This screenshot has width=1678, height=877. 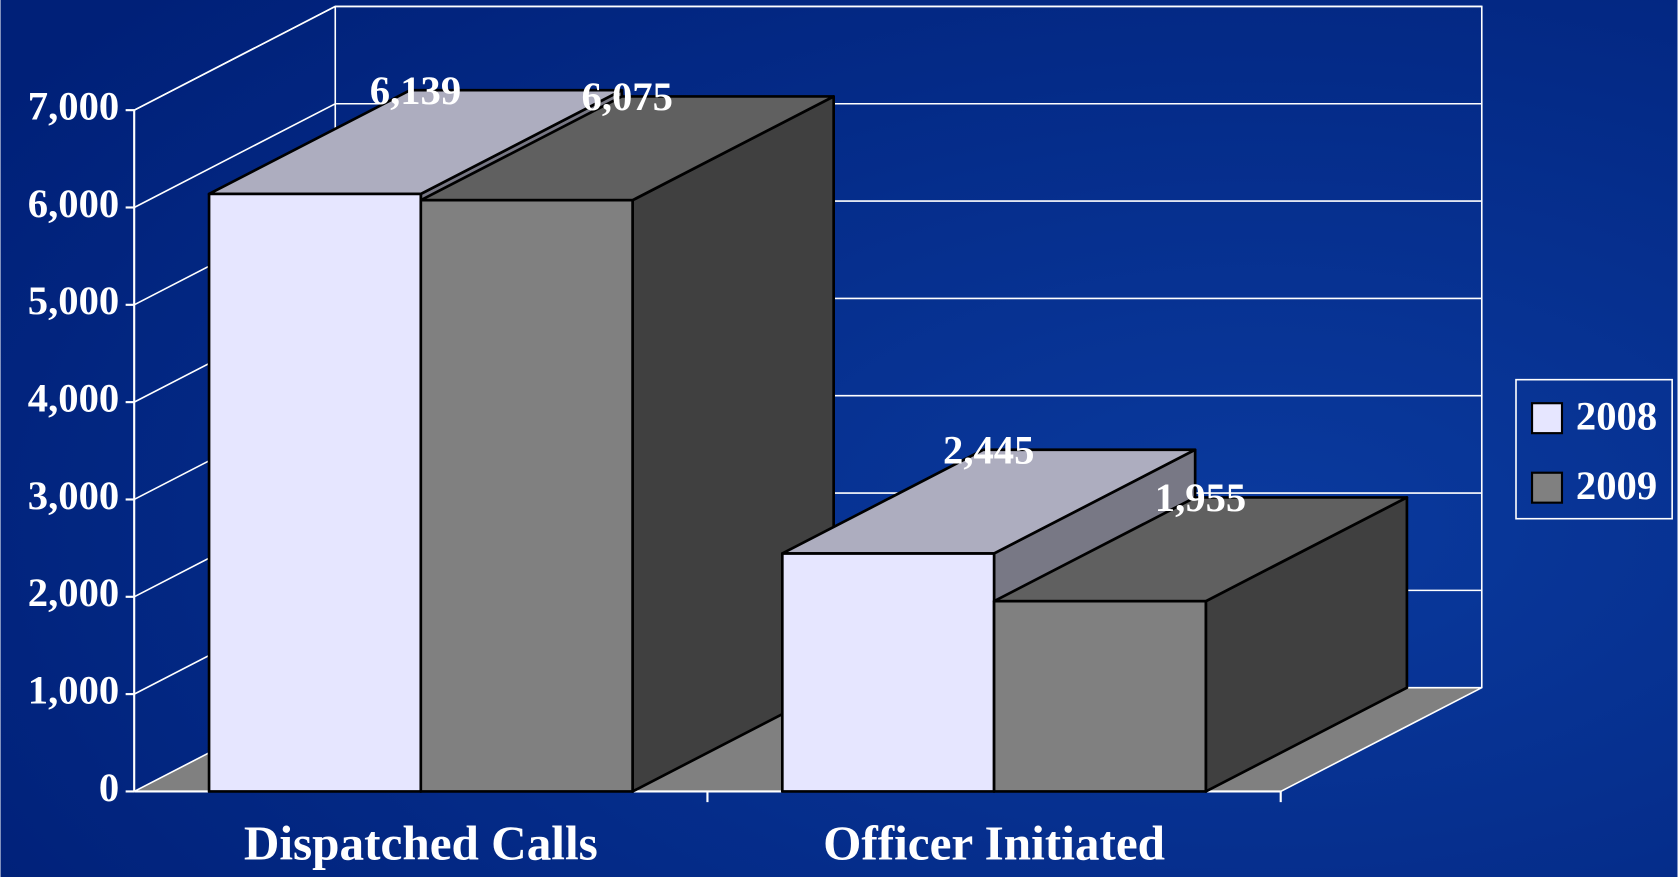 What do you see at coordinates (421, 842) in the screenshot?
I see `x-tick-label: Dispatched Calls` at bounding box center [421, 842].